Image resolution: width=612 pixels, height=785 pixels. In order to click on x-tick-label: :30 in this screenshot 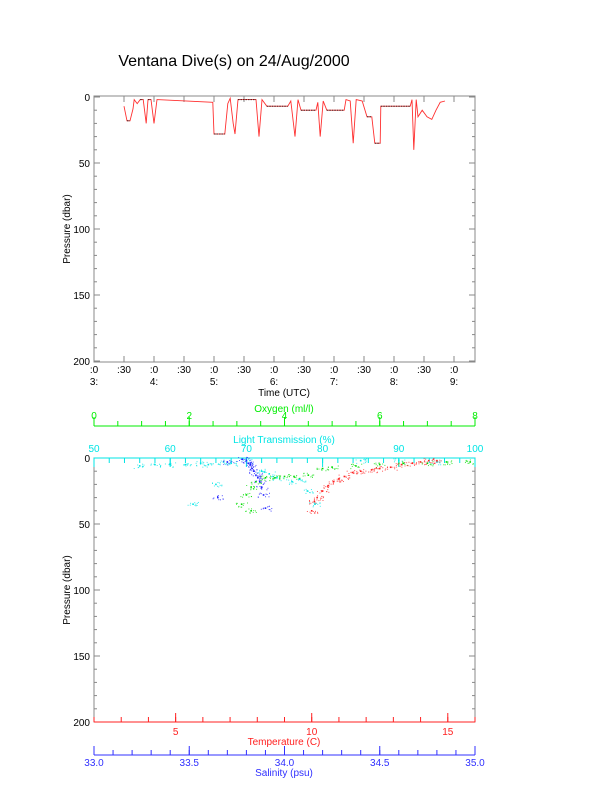, I will do `click(244, 370)`.